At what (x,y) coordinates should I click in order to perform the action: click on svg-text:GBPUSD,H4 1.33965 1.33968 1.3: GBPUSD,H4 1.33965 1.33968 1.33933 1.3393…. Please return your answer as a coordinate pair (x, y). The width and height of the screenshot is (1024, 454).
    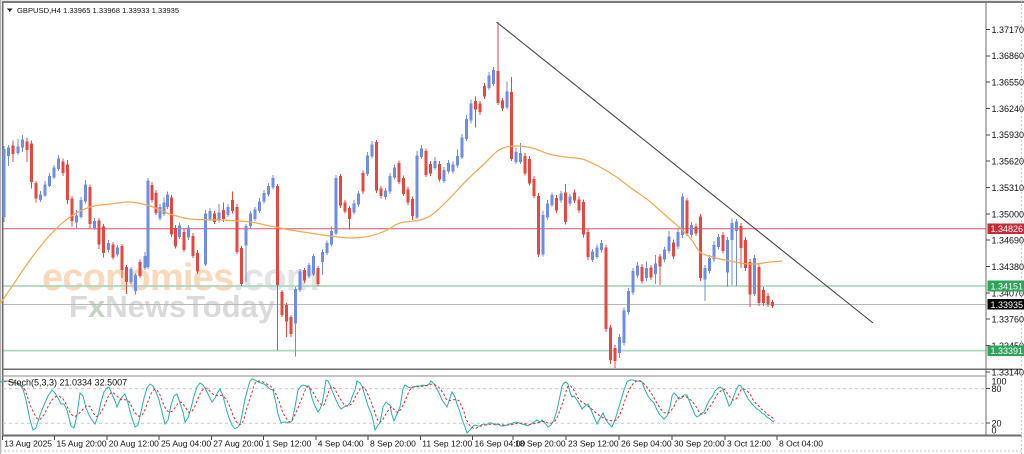
    Looking at the image, I should click on (98, 10).